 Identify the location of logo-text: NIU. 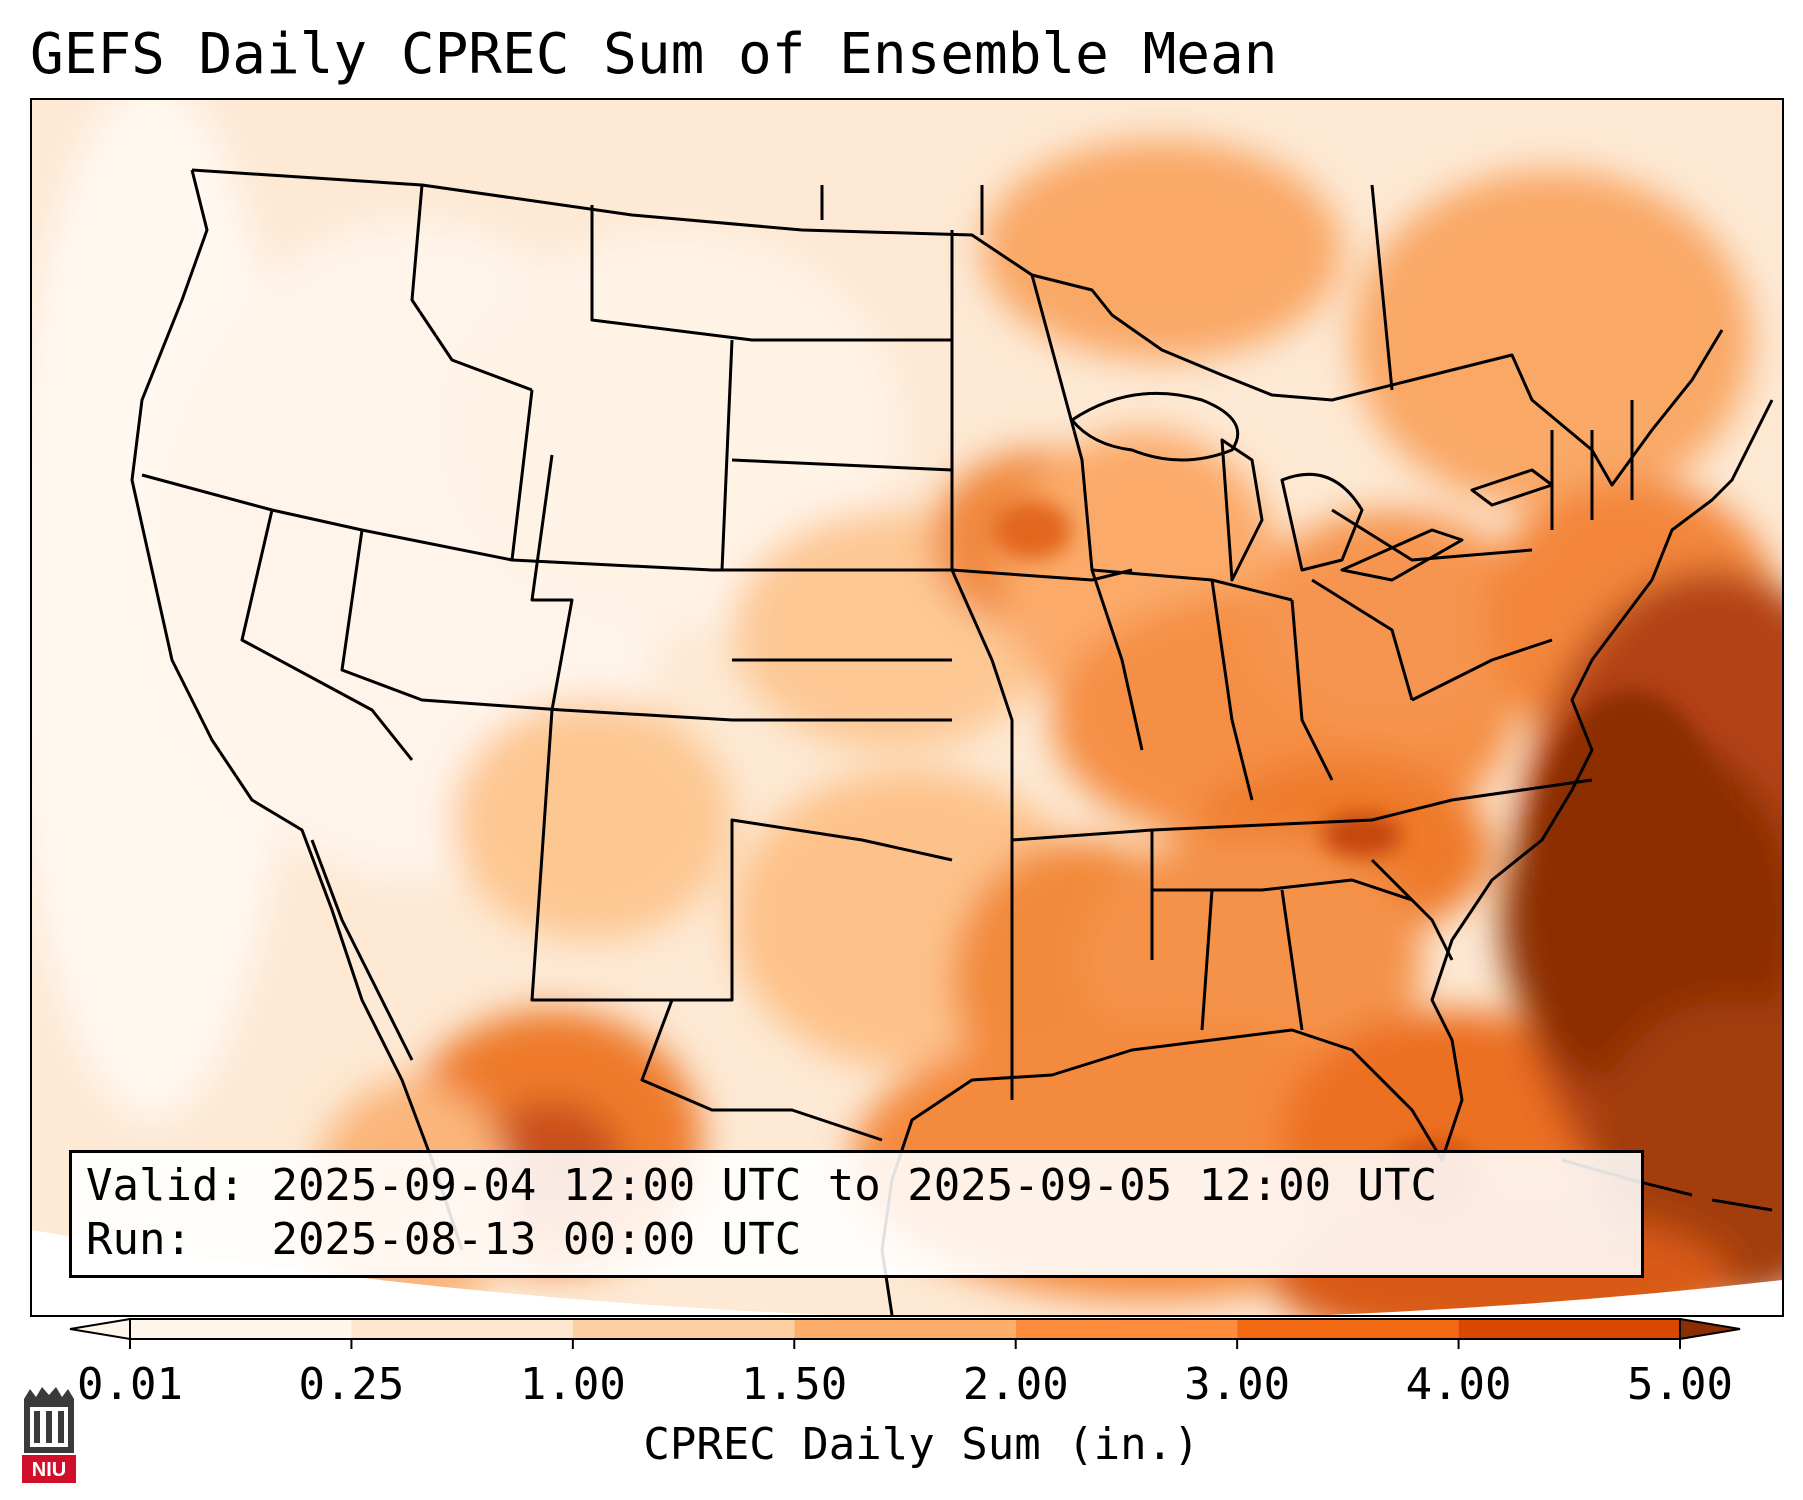
(49, 1470).